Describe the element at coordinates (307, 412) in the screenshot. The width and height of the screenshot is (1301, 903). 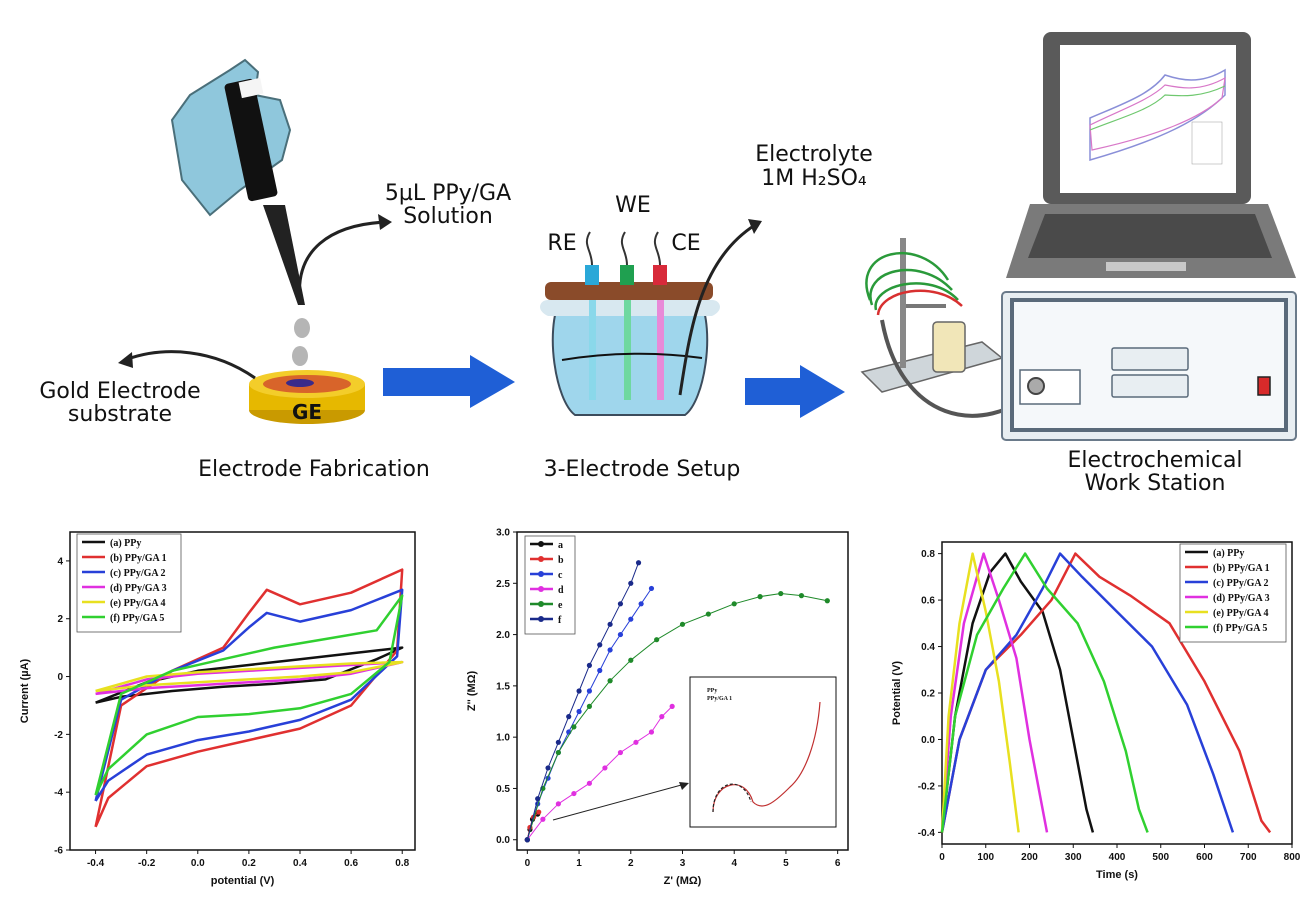
I see `ge-label: GE` at that location.